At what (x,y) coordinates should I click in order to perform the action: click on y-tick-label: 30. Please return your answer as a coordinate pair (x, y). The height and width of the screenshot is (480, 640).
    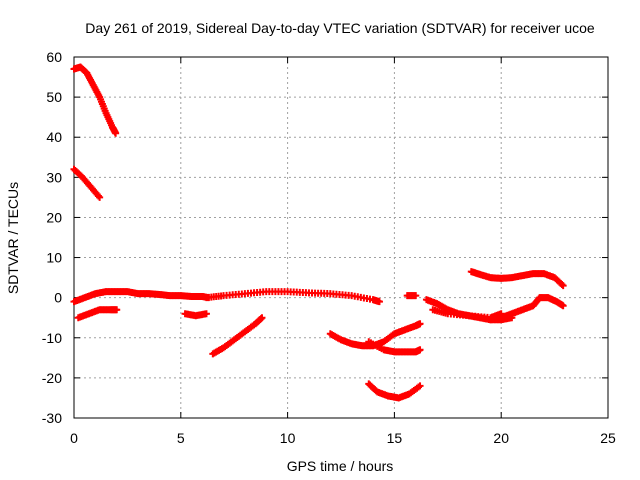
    Looking at the image, I should click on (54, 177).